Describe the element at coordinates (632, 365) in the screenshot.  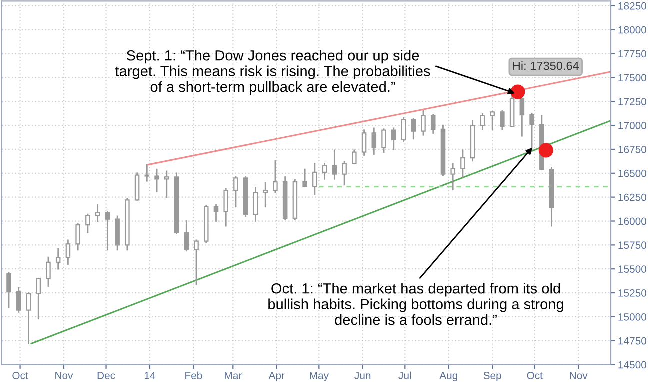
I see `y-tick-label: 14500` at that location.